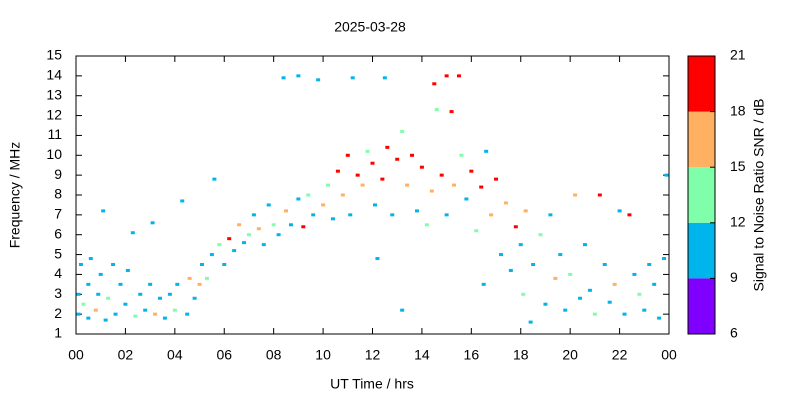 Image resolution: width=800 pixels, height=400 pixels. What do you see at coordinates (734, 333) in the screenshot?
I see `colorbar-tick-label: 6` at bounding box center [734, 333].